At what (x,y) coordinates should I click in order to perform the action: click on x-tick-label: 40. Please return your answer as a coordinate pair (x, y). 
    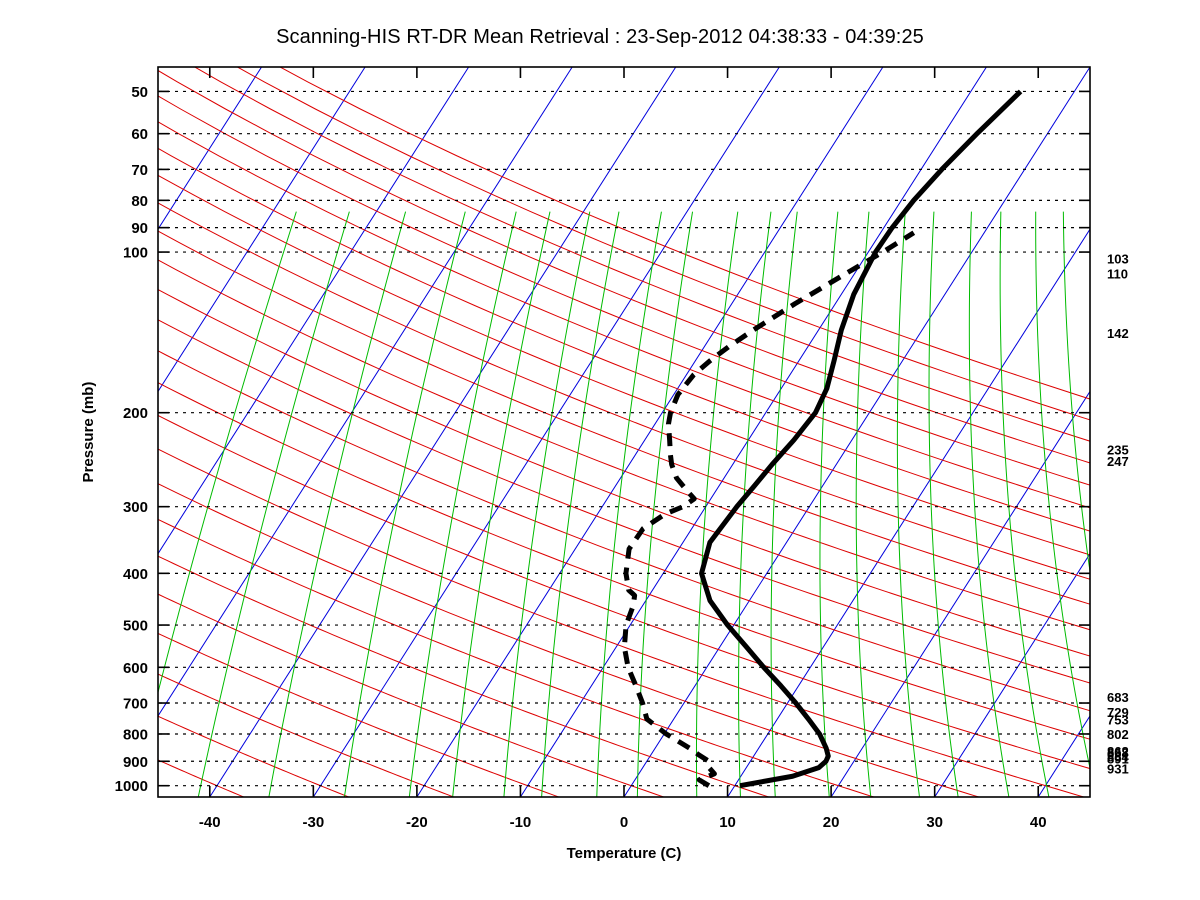
    Looking at the image, I should click on (1038, 822).